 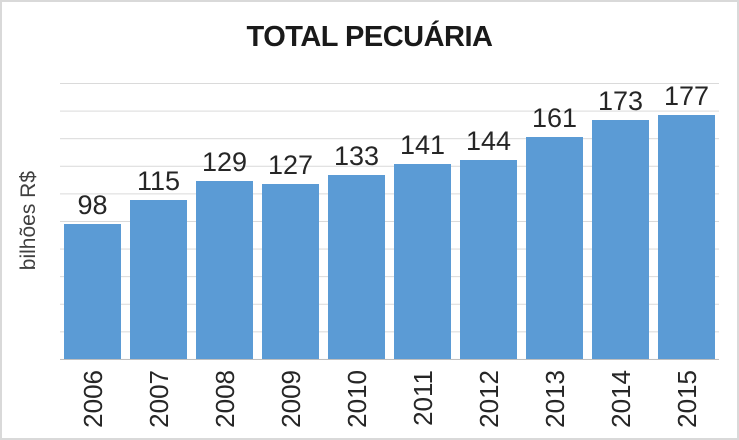 What do you see at coordinates (224, 161) in the screenshot?
I see `bar-value-label: 129` at bounding box center [224, 161].